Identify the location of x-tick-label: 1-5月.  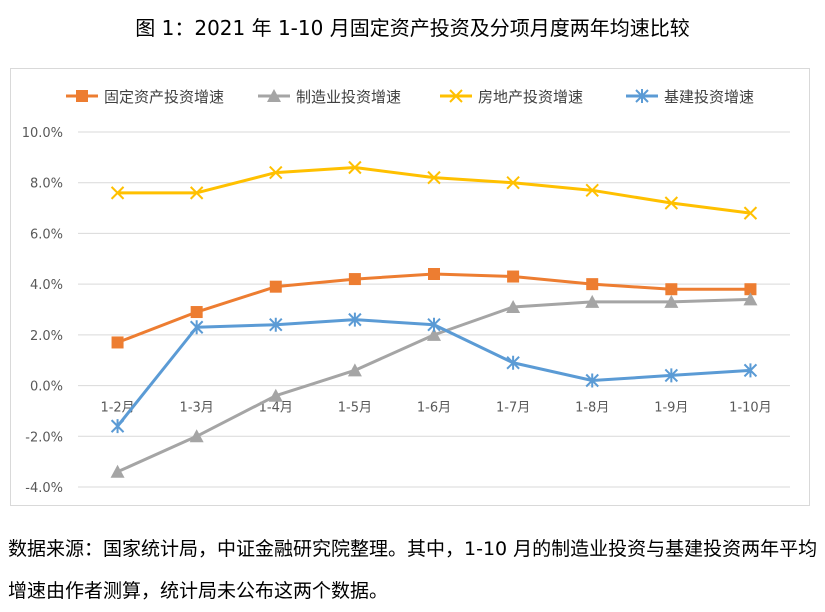
(355, 408).